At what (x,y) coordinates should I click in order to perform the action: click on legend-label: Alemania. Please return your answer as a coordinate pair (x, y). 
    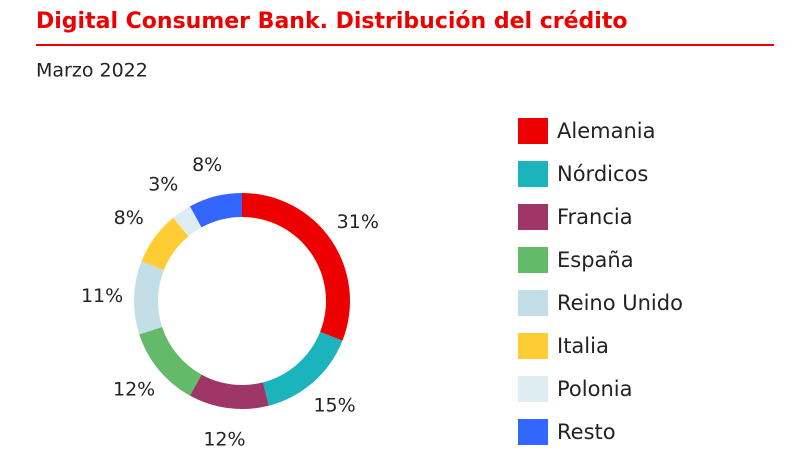
    Looking at the image, I should click on (606, 131).